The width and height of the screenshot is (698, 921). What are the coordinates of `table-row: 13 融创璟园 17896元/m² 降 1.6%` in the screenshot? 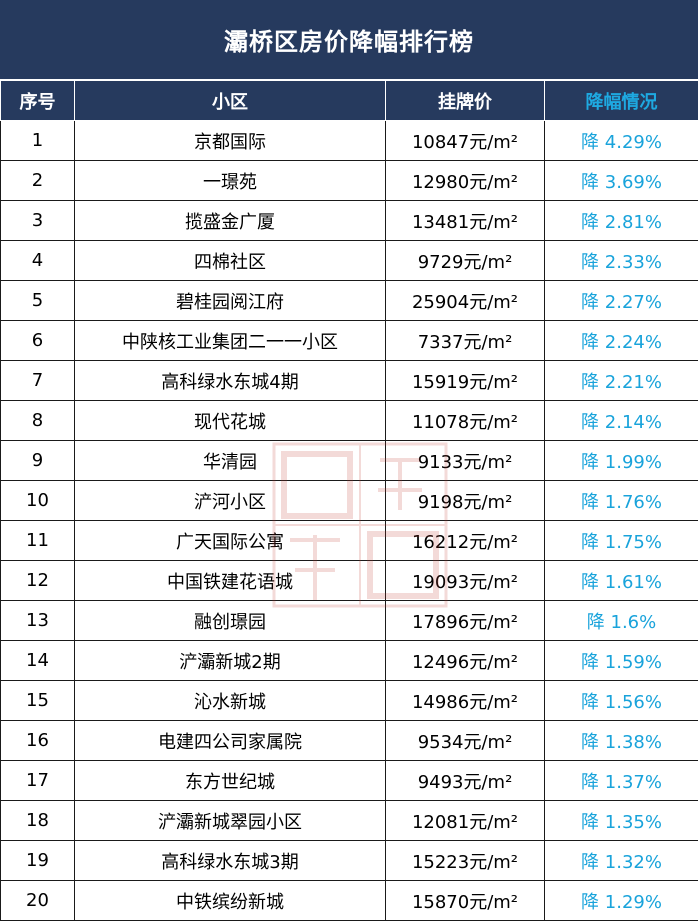 It's located at (349, 620).